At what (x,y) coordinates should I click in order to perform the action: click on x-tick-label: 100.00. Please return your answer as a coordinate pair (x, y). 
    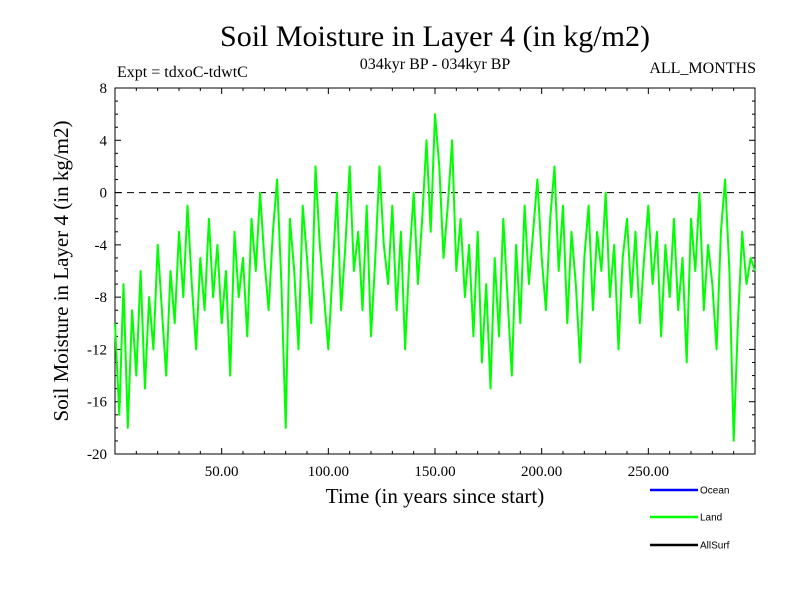
    Looking at the image, I should click on (328, 472).